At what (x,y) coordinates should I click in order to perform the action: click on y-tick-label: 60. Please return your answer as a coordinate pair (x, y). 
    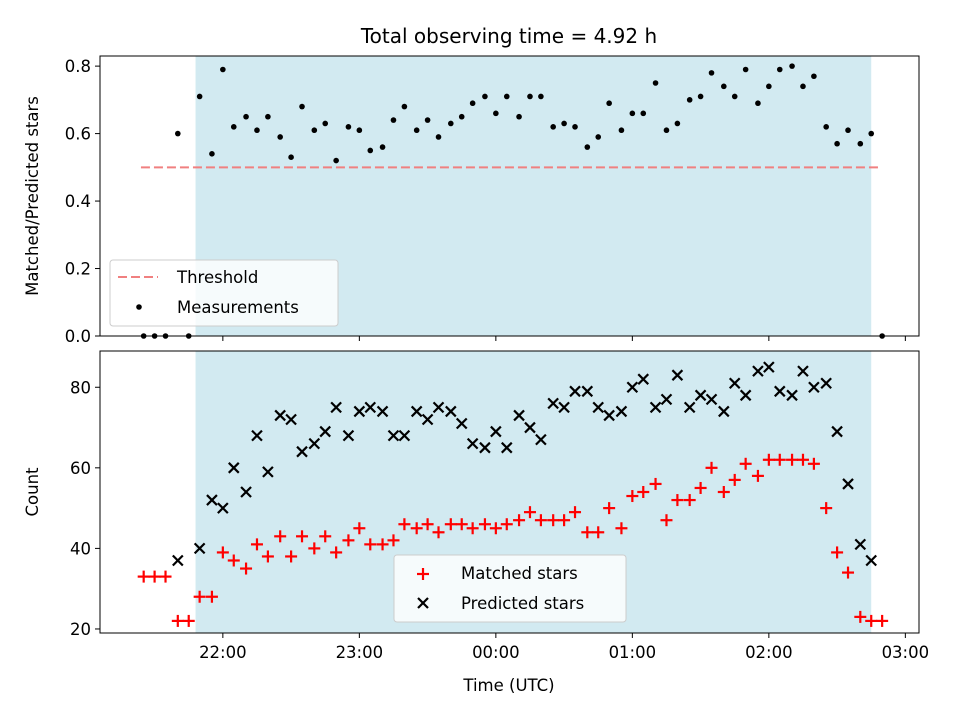
    Looking at the image, I should click on (80, 468).